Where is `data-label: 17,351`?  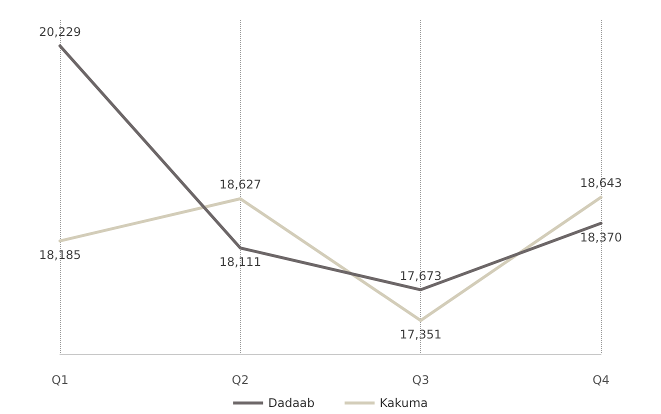 data-label: 17,351 is located at coordinates (421, 335).